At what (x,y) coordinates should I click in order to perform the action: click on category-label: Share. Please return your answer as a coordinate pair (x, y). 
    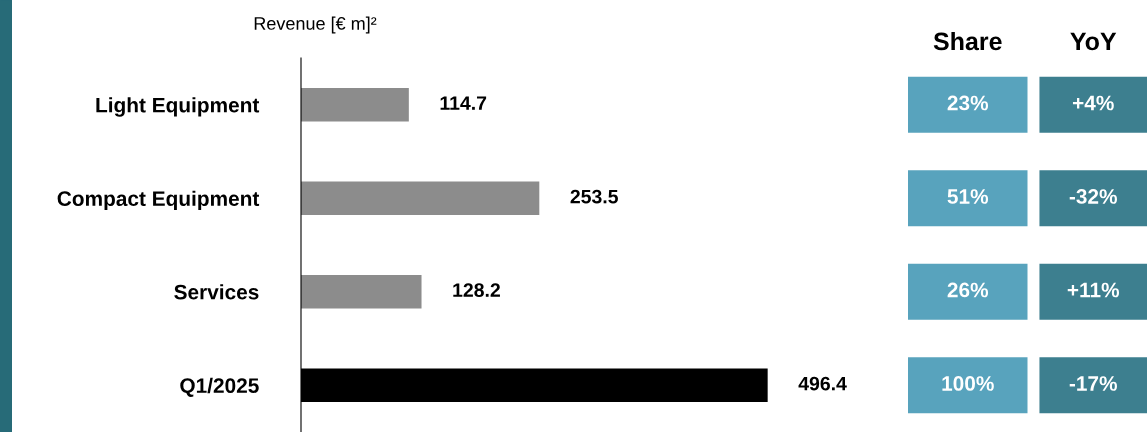
    Looking at the image, I should click on (967, 41).